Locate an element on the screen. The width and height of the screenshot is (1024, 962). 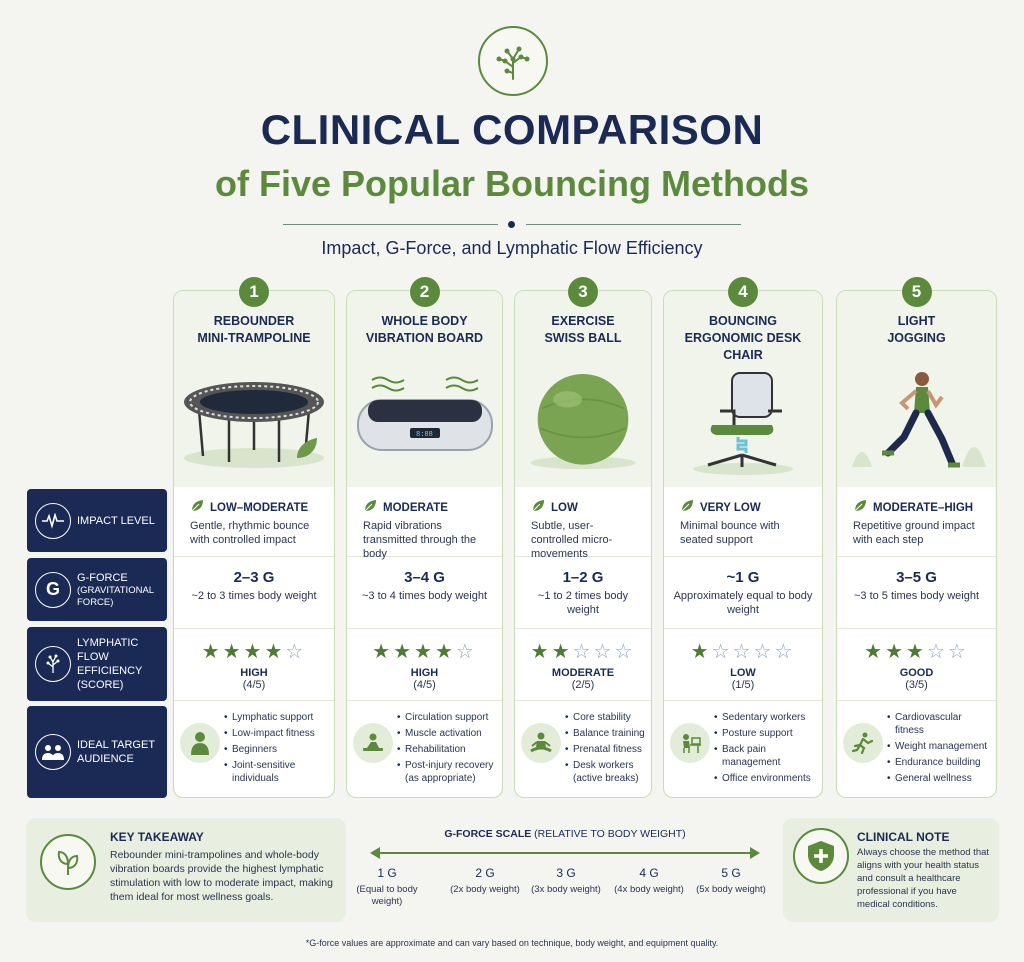
row-label-lymphatic-text: LYMPHATIC FLOW EFFICIENCY (SCORE) is located at coordinates (110, 664).